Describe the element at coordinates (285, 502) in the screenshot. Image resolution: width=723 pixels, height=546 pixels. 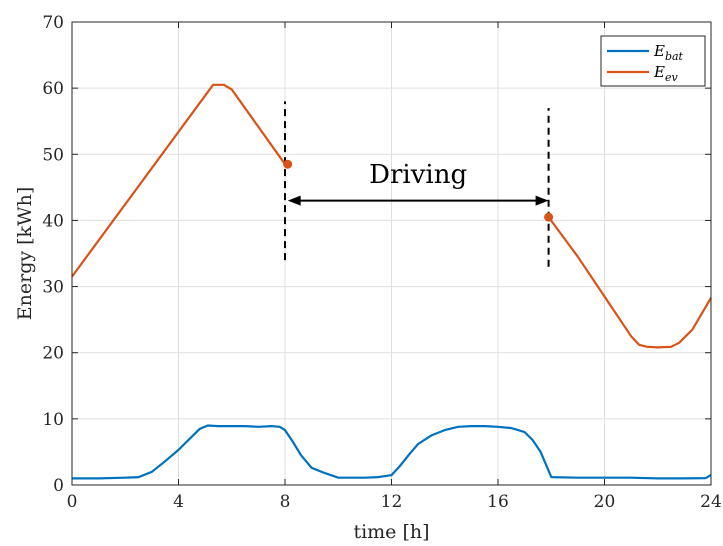
I see `x-tick-label: 8` at that location.